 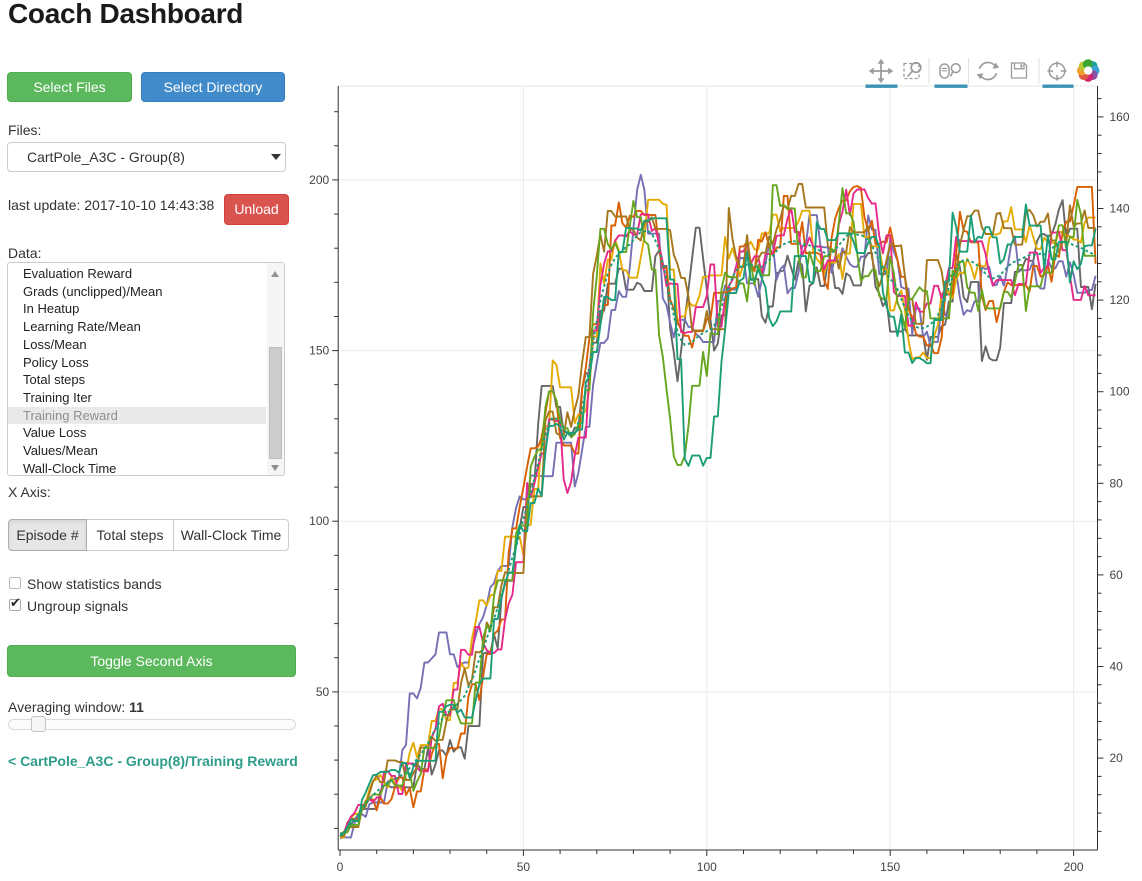 I want to click on svg-text: 140, so click(x=1120, y=209).